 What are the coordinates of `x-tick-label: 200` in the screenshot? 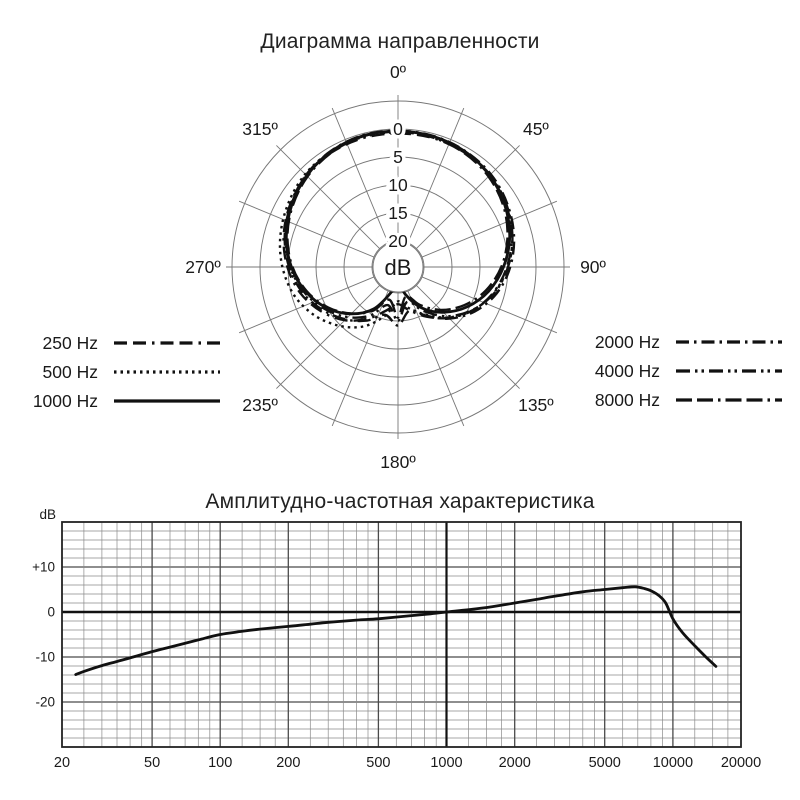 It's located at (288, 763).